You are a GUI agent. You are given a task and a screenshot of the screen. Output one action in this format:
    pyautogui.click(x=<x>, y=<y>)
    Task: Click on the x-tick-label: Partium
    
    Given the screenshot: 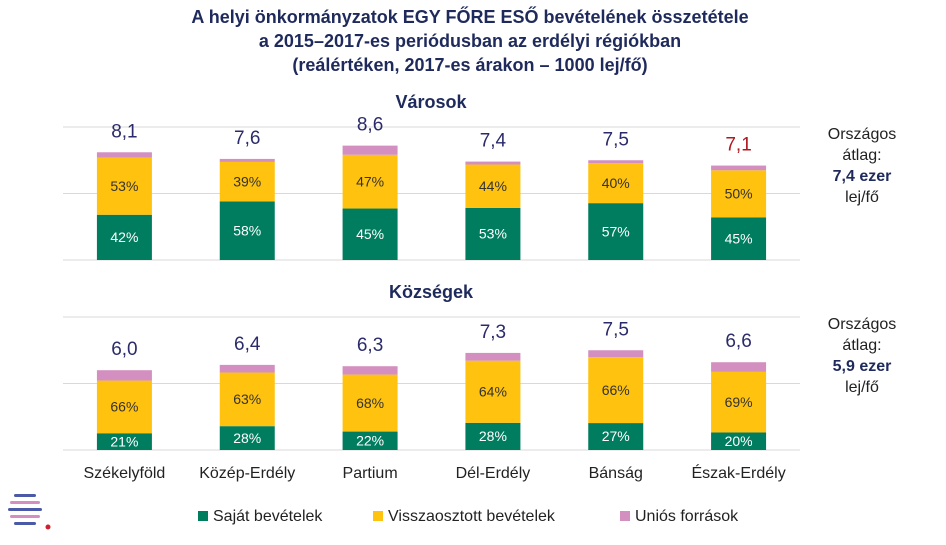 What is the action you would take?
    pyautogui.click(x=370, y=473)
    